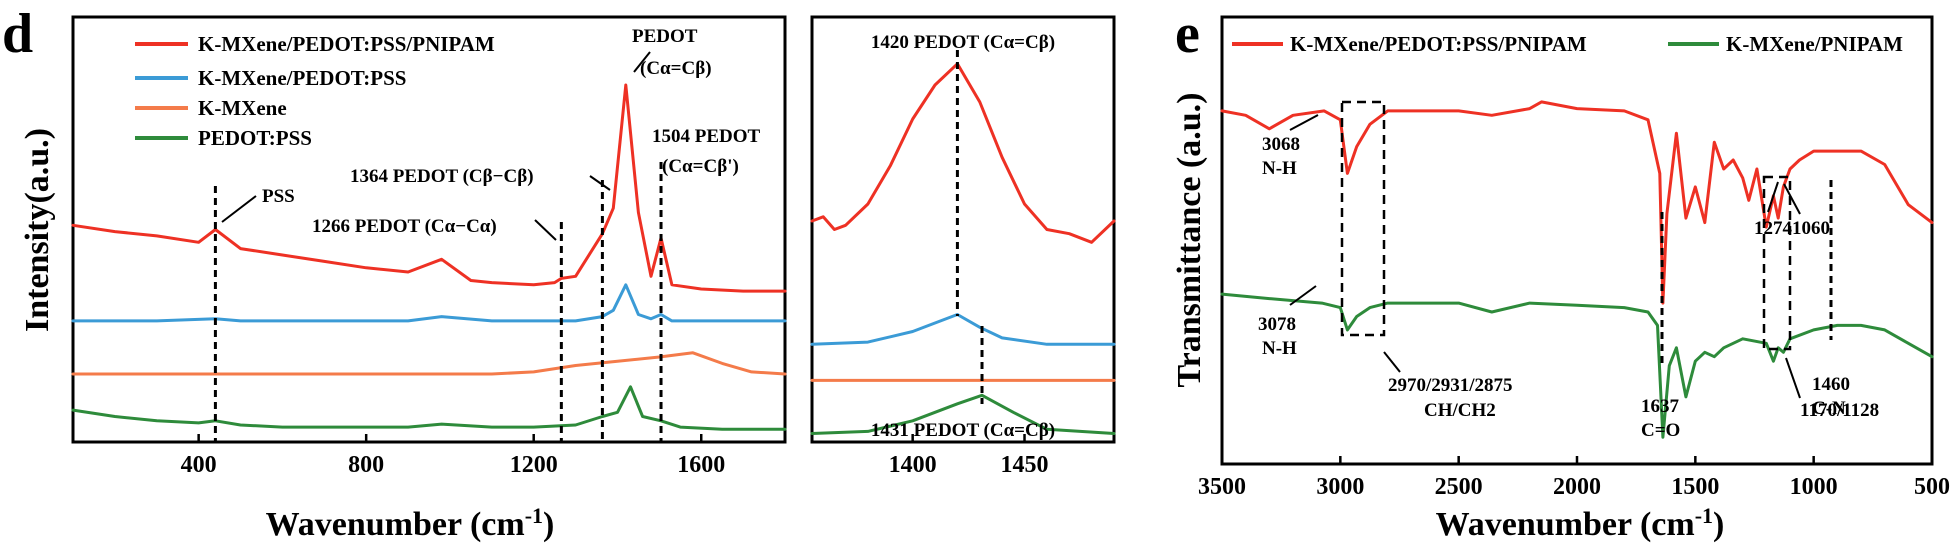  I want to click on box-1170-region, so click(1777, 263).